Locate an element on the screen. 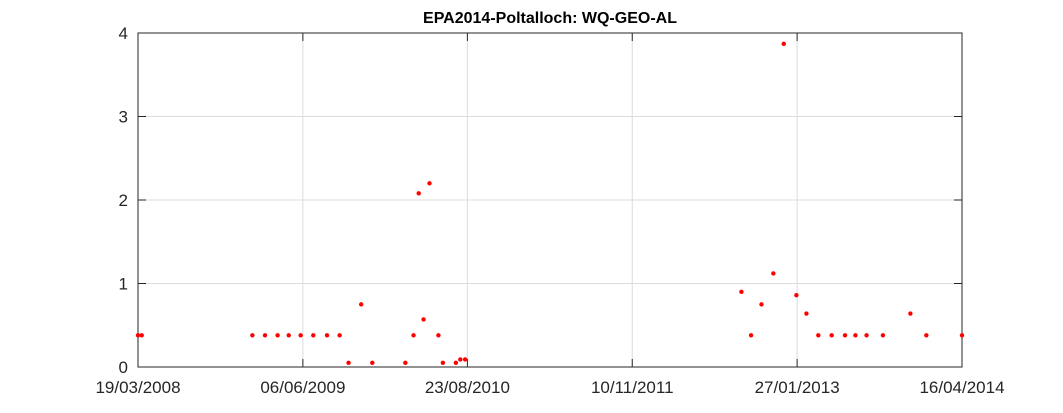 The width and height of the screenshot is (1063, 413). y-tick-label: 3 is located at coordinates (123, 117).